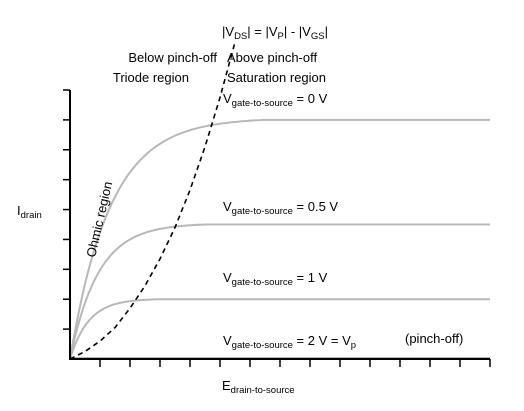 The width and height of the screenshot is (524, 411). Describe the element at coordinates (310, 277) in the screenshot. I see `series-label-2-part: = 1 V` at that location.